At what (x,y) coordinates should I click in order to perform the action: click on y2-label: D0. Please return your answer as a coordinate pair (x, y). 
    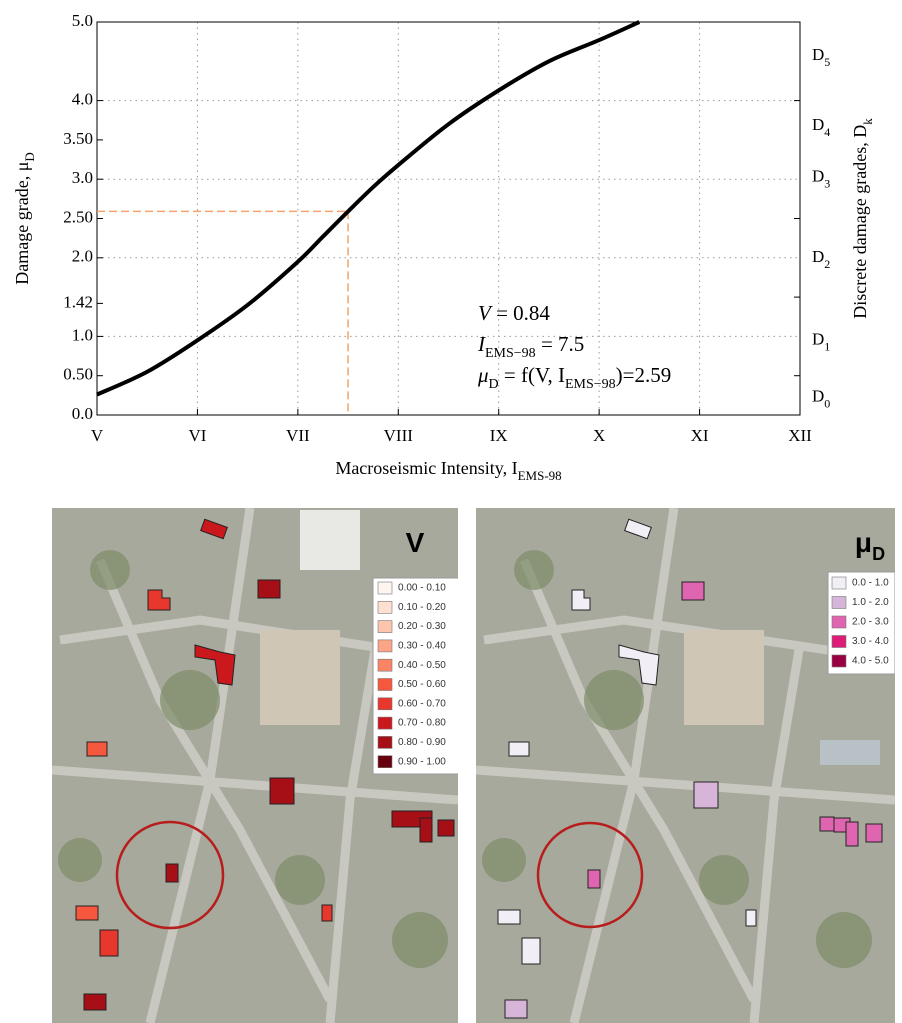
    Looking at the image, I should click on (821, 399).